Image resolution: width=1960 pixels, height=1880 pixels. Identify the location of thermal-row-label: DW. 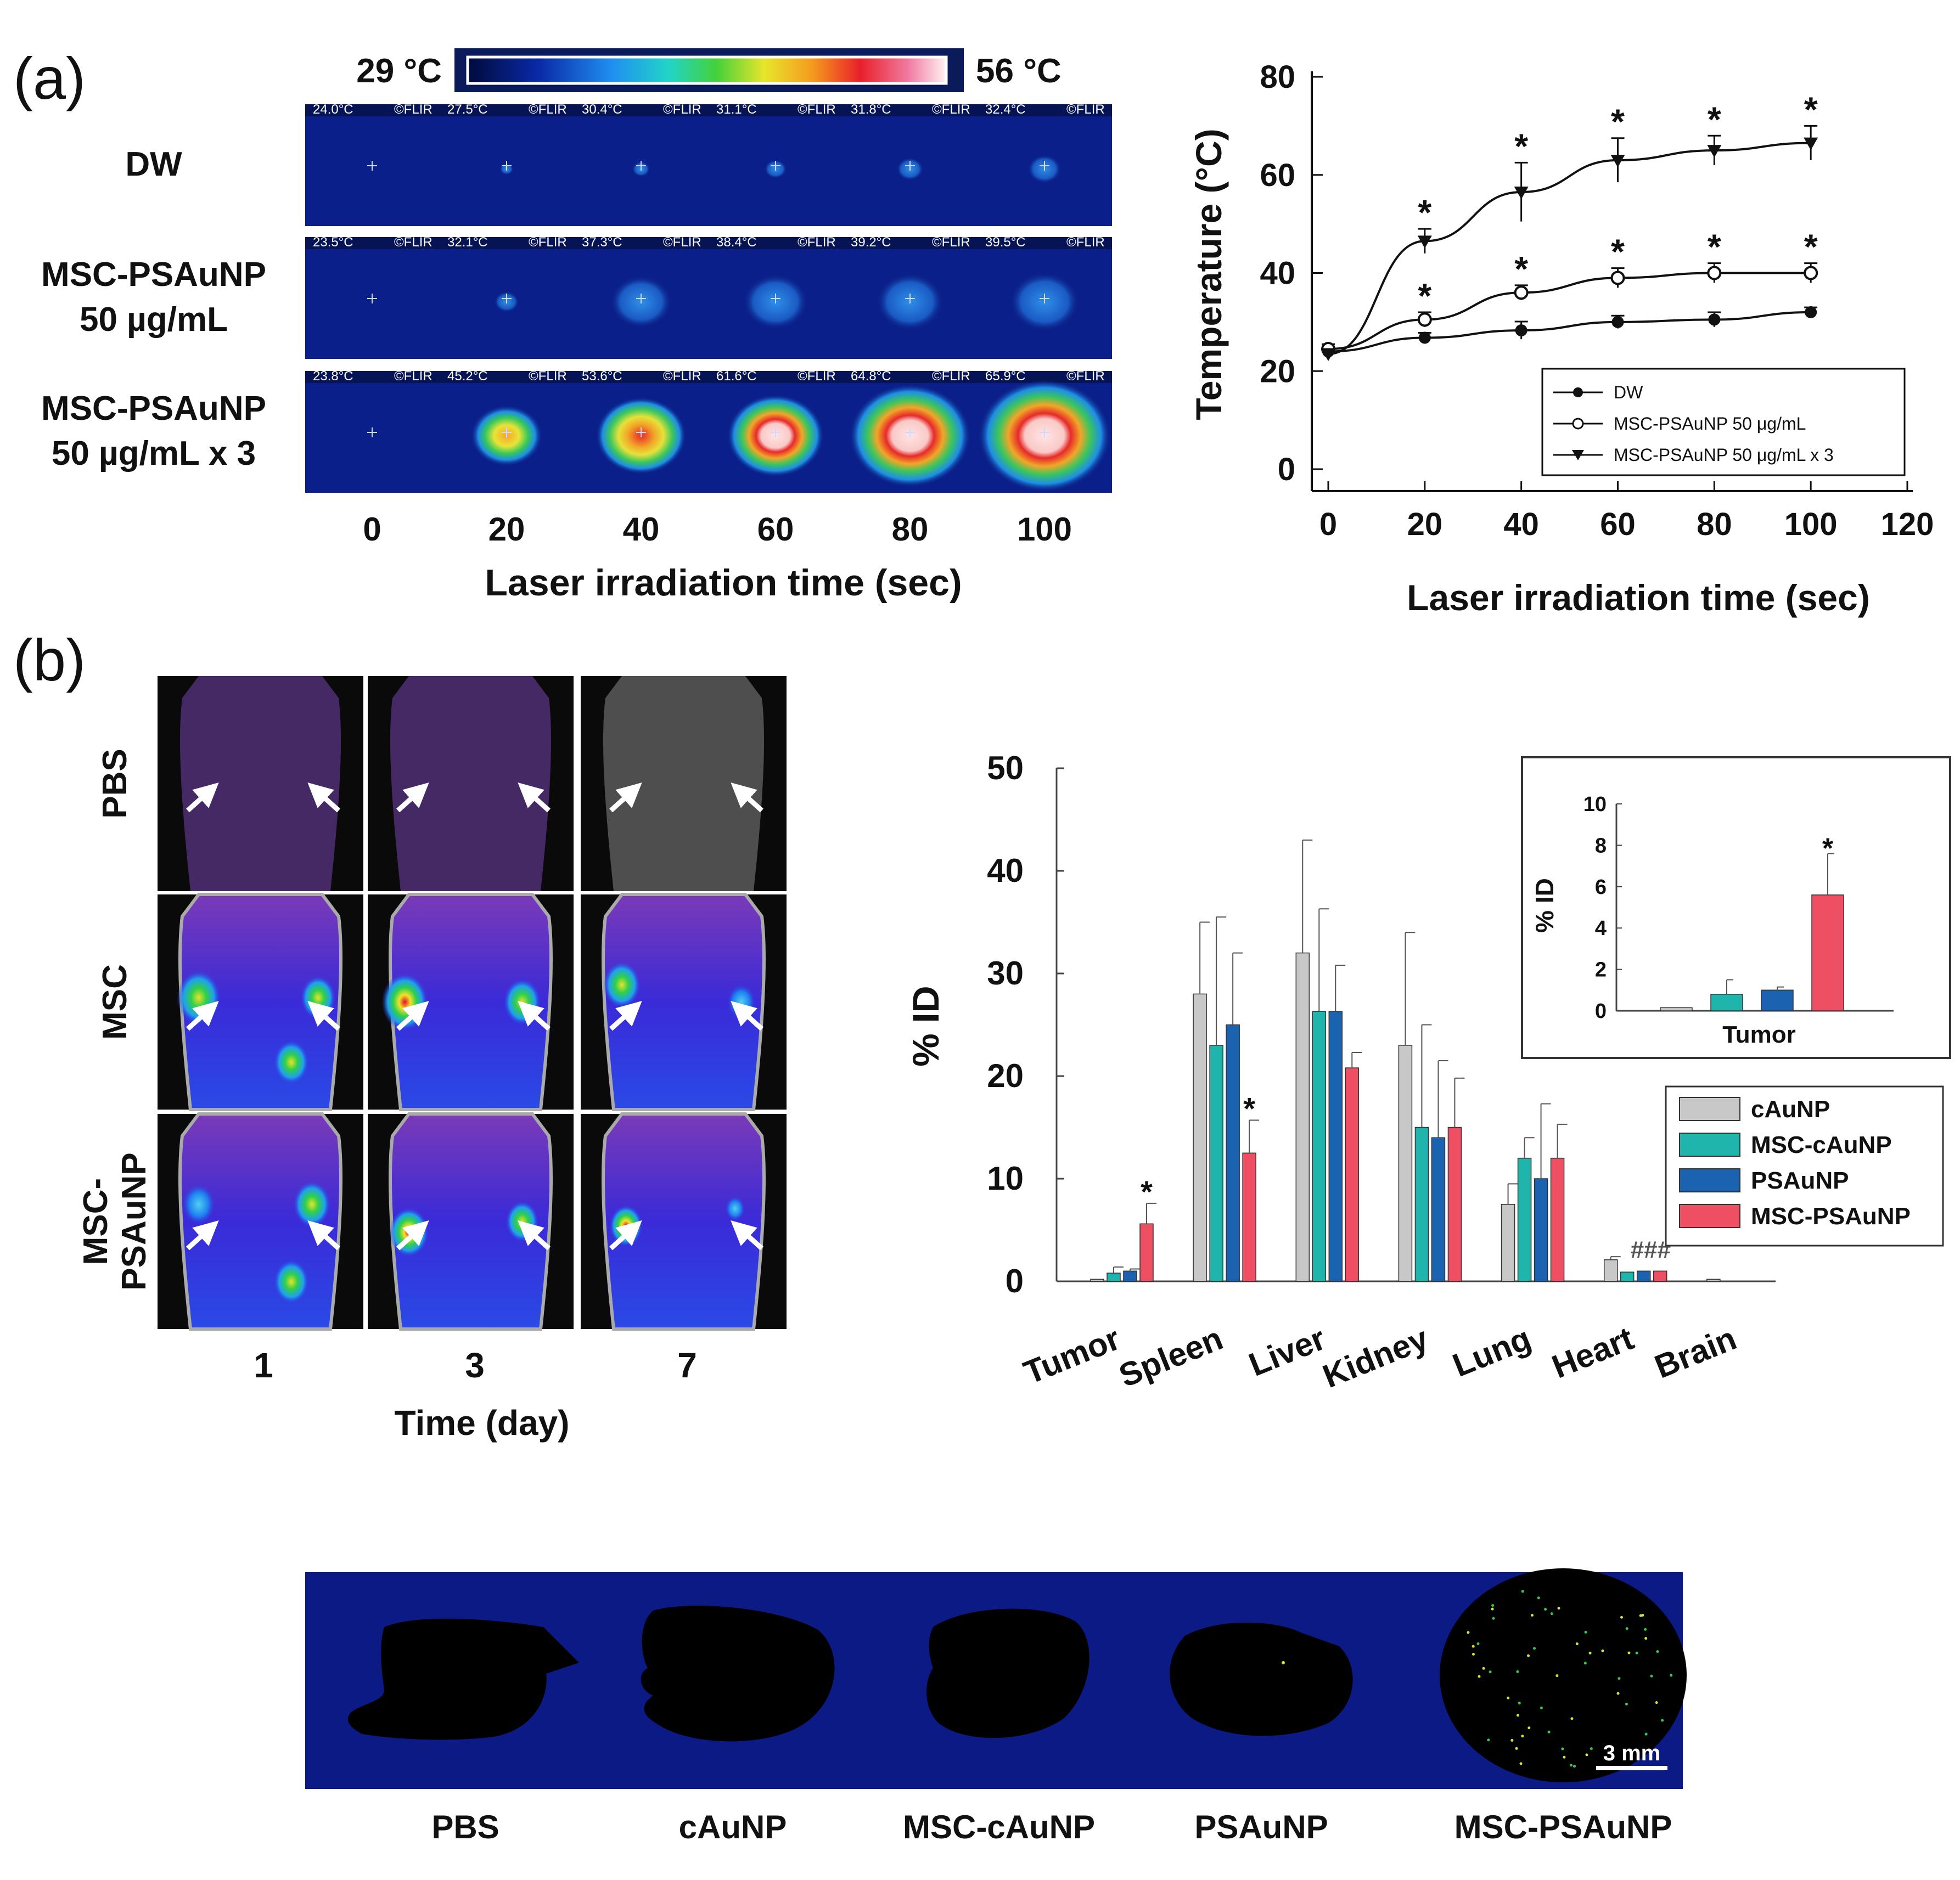
(153, 164).